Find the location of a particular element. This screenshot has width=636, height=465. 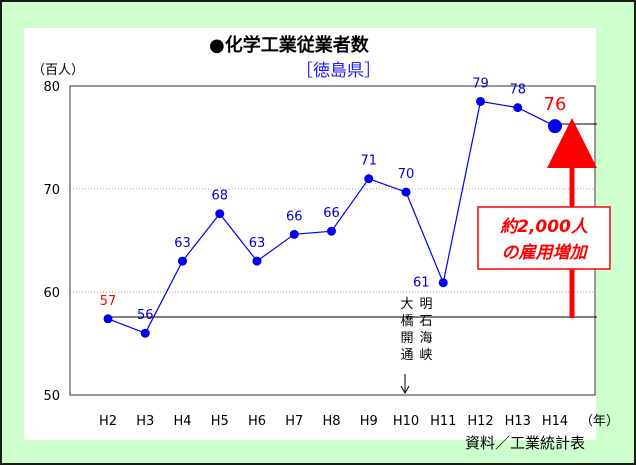

data-label: 76 is located at coordinates (555, 104).